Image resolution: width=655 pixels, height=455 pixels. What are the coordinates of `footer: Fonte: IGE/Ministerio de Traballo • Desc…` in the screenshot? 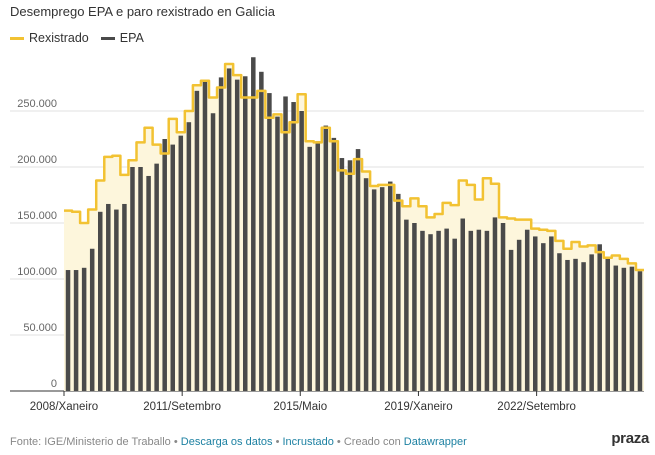 It's located at (238, 442).